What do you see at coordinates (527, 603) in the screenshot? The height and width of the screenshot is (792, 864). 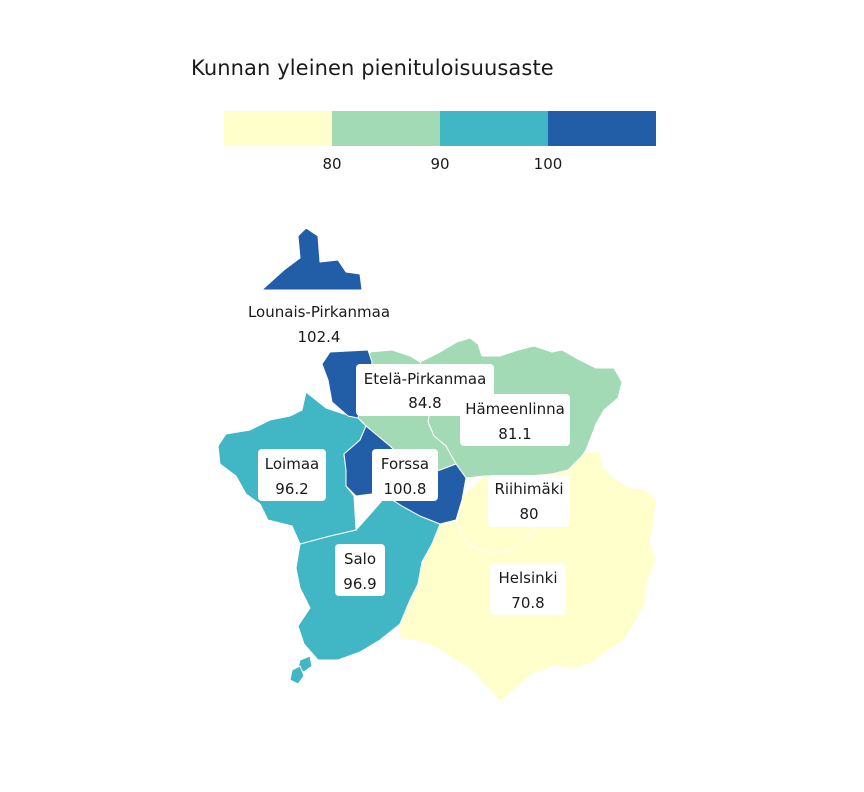 I see `label-value: 70.8` at bounding box center [527, 603].